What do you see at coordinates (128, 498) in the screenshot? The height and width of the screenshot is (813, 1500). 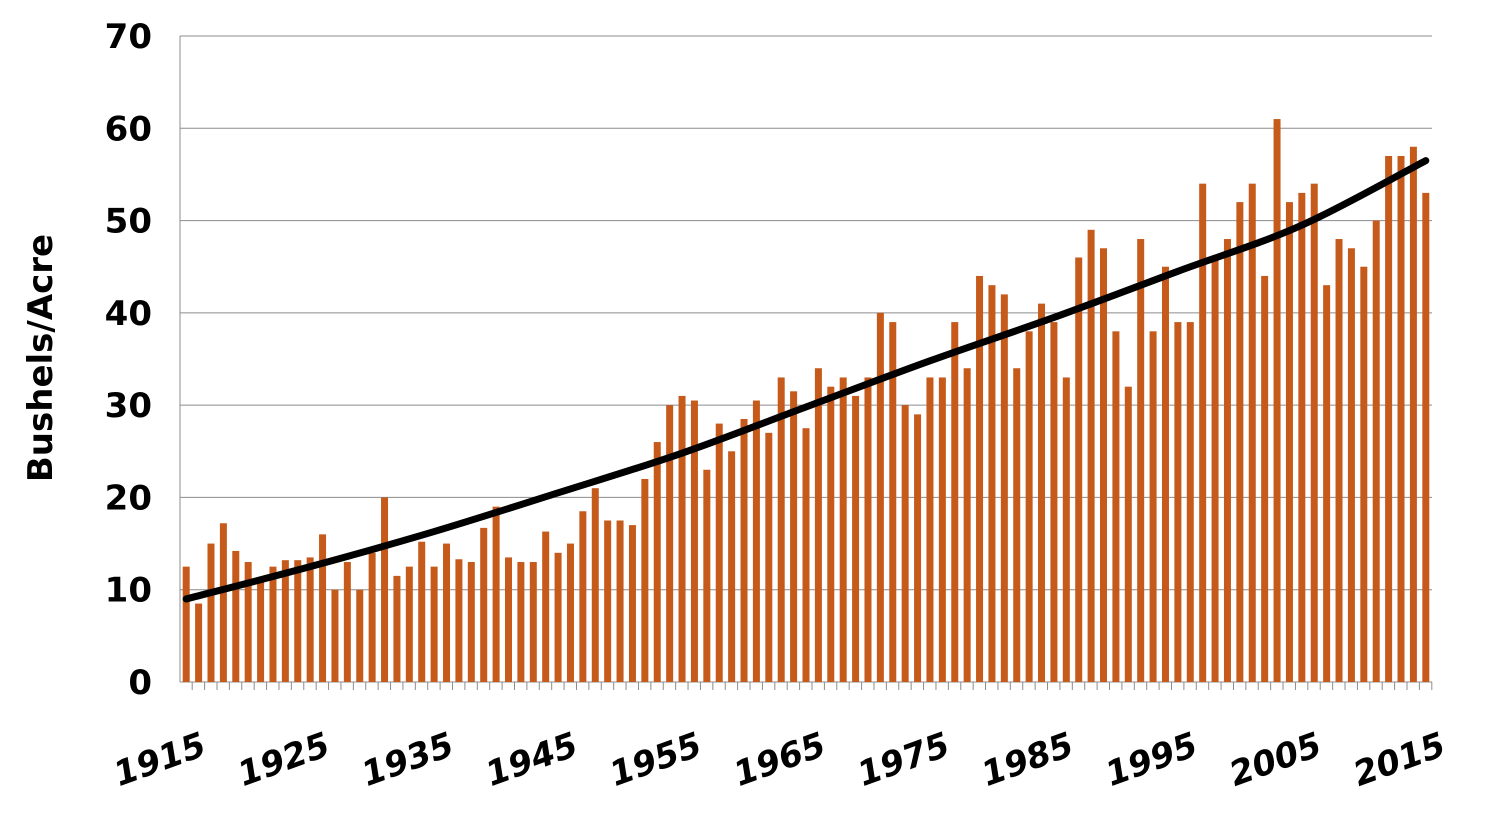 I see `y-tick-label: 20` at bounding box center [128, 498].